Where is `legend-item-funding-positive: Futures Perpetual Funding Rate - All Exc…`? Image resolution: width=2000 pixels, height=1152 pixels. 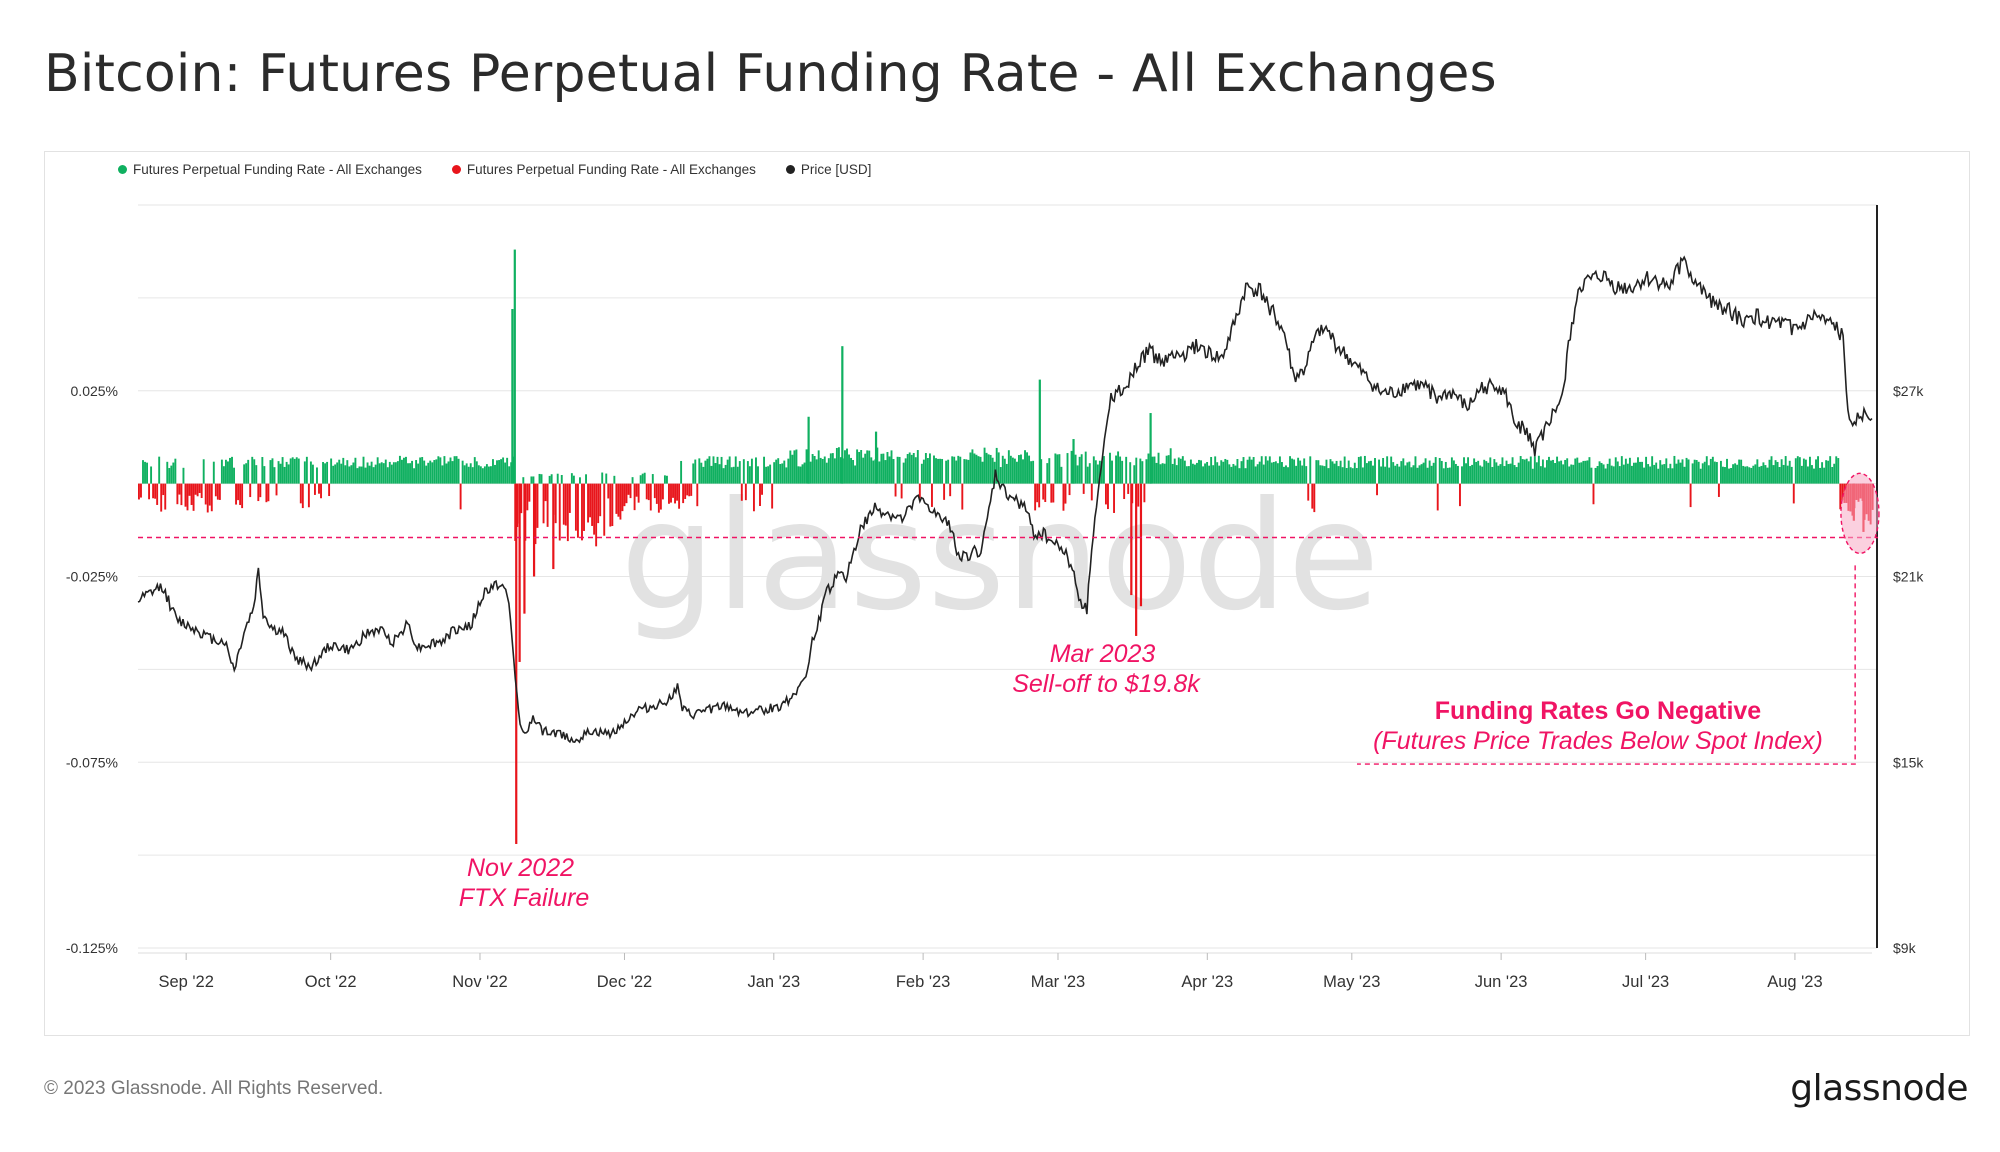
legend-item-funding-positive: Futures Perpetual Funding Rate - All Exc… is located at coordinates (270, 169).